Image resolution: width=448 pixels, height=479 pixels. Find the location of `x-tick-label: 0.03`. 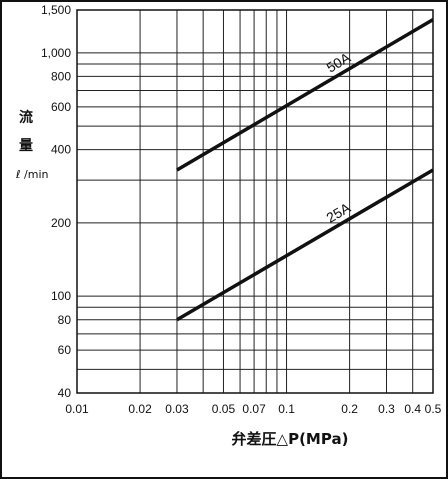

x-tick-label: 0.03 is located at coordinates (177, 409).